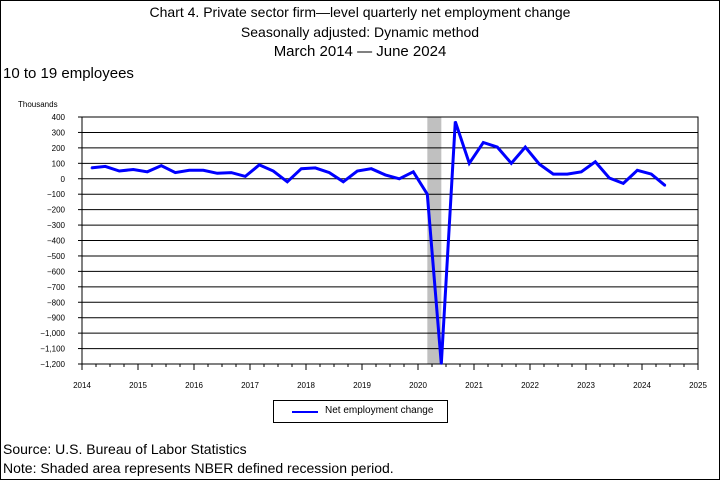 This screenshot has height=480, width=720. I want to click on x-tick-label: 2017, so click(250, 385).